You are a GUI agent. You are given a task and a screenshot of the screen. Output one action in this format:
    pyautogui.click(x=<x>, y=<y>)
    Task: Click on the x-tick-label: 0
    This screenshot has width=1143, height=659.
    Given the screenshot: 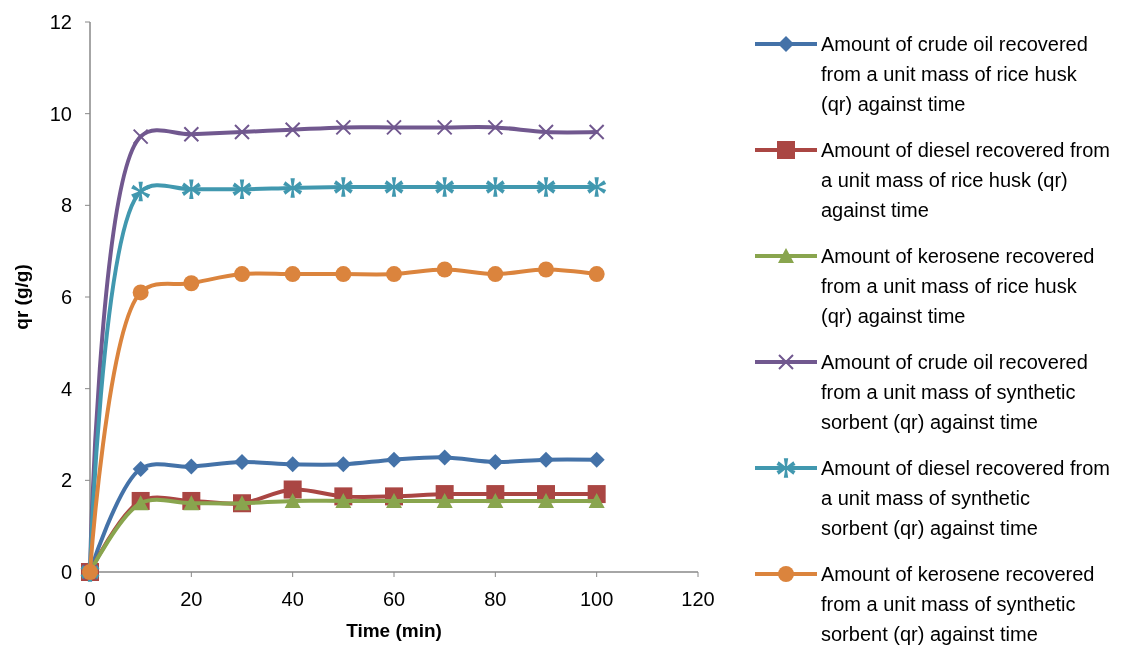 What is the action you would take?
    pyautogui.click(x=90, y=599)
    